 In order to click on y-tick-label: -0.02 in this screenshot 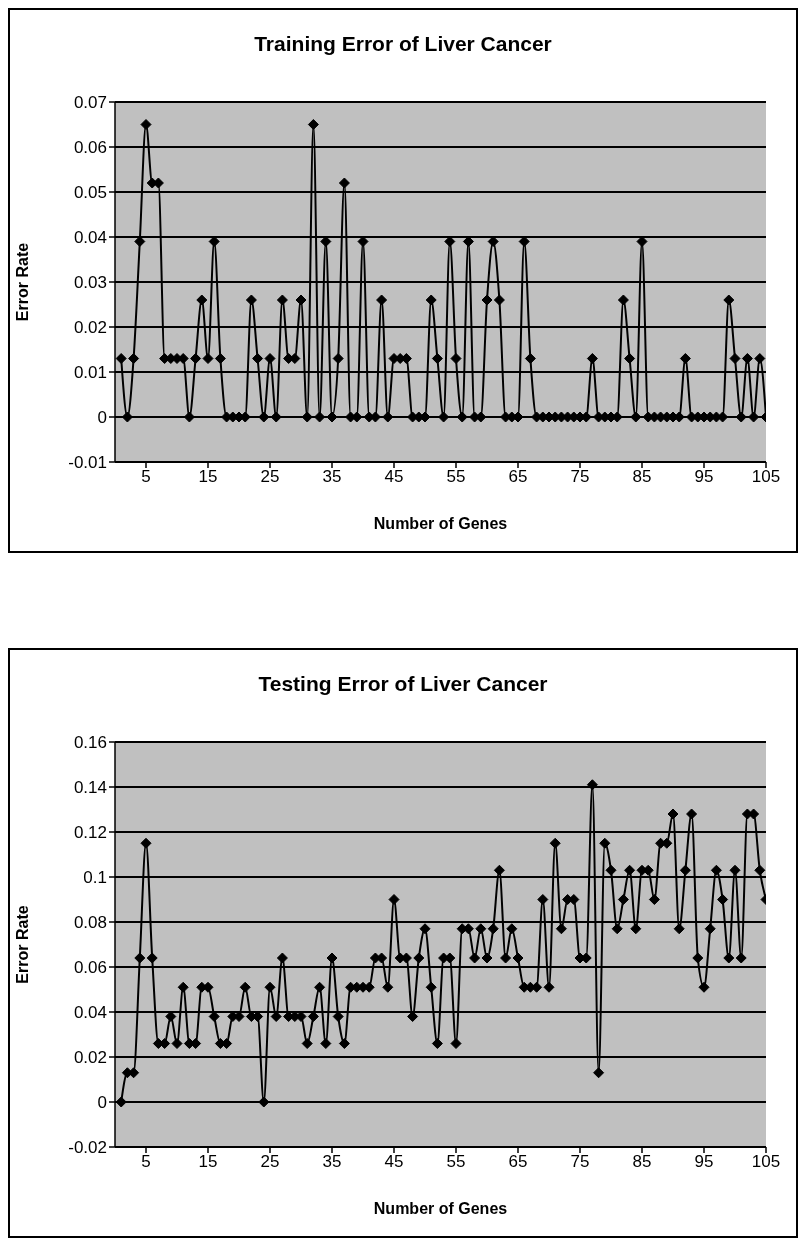, I will do `click(87, 1148)`.